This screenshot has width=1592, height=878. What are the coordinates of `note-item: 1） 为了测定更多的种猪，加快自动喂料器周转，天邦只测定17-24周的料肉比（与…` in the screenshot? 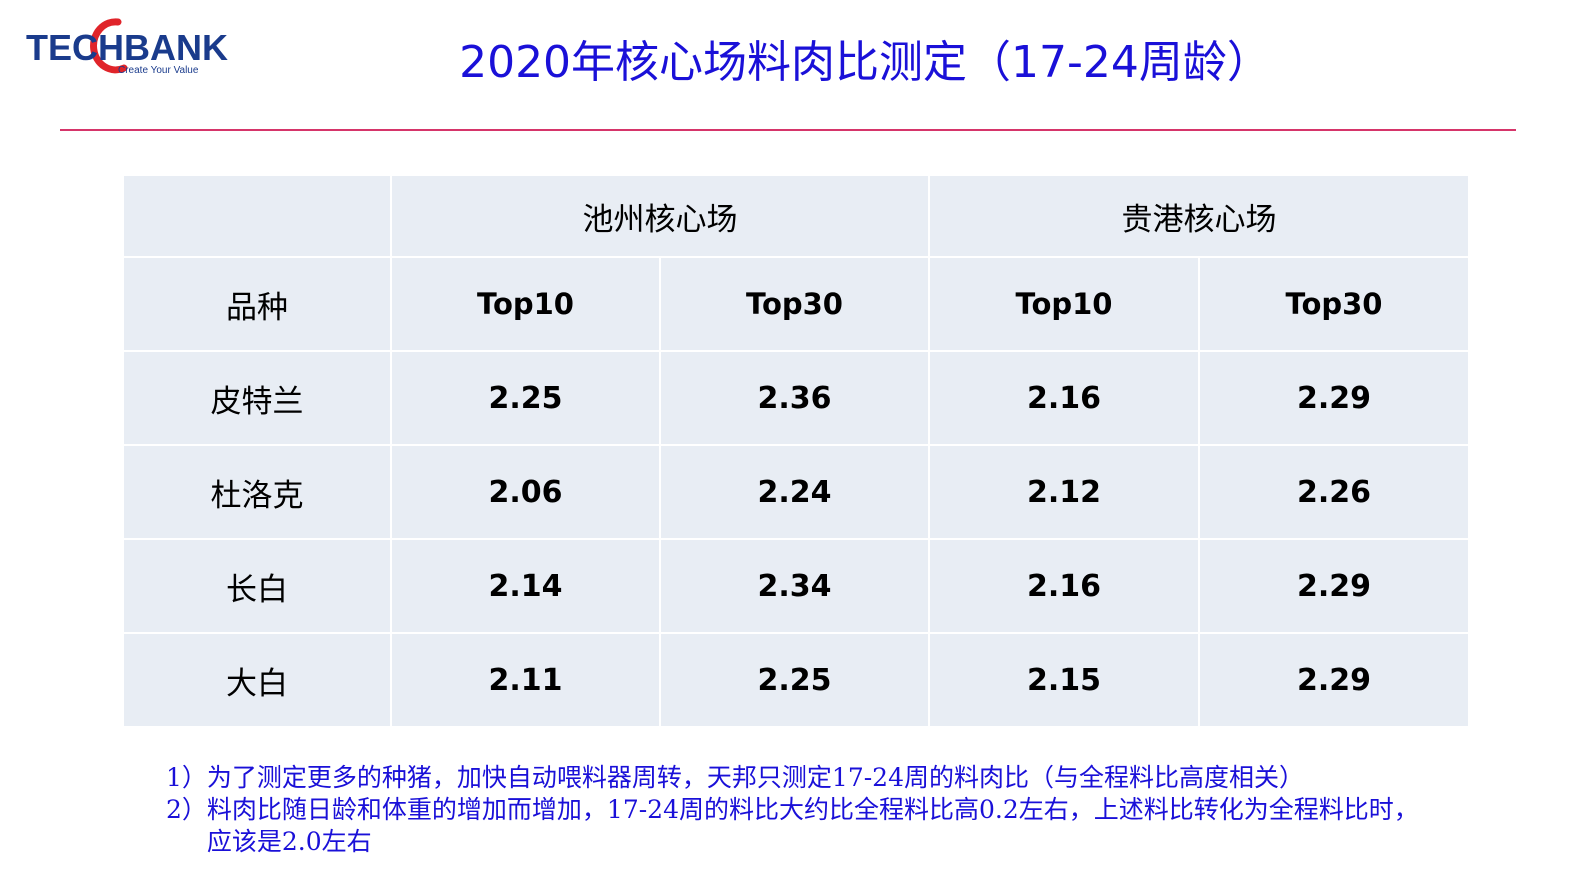 It's located at (796, 778).